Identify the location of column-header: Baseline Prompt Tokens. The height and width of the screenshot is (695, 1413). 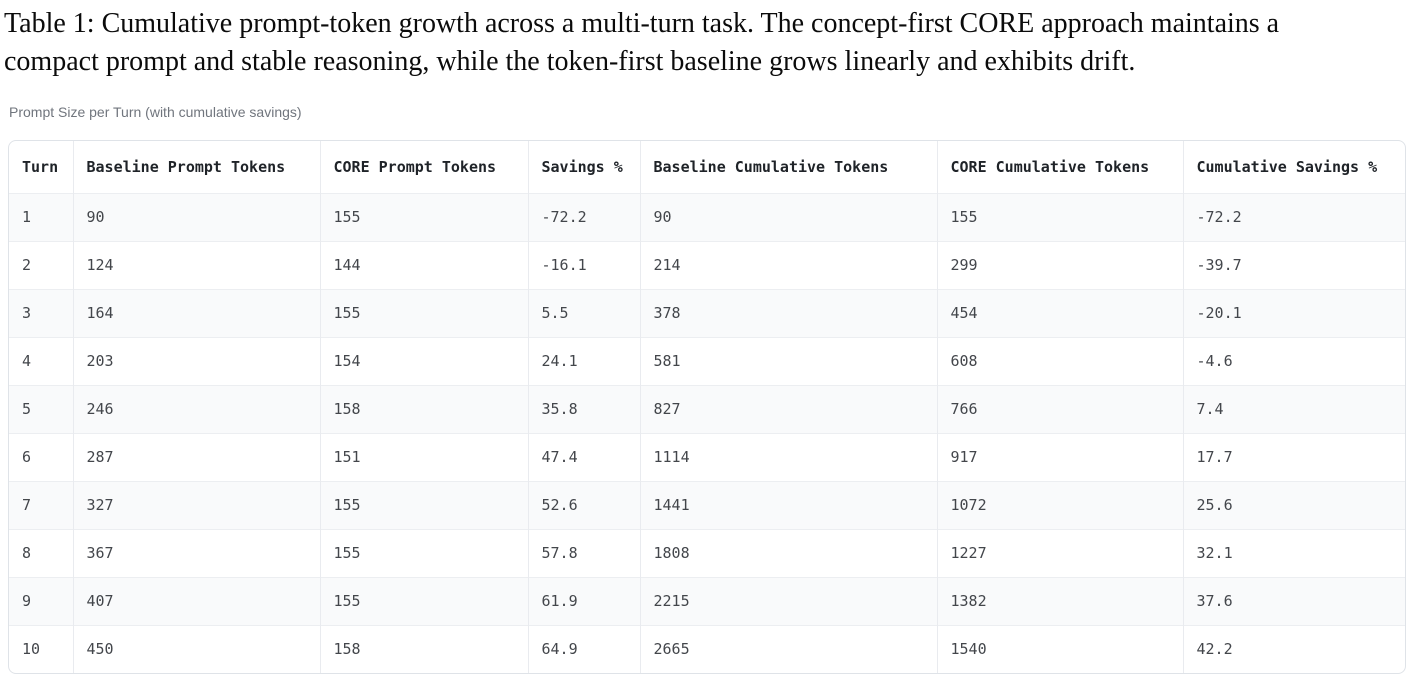
(196, 167).